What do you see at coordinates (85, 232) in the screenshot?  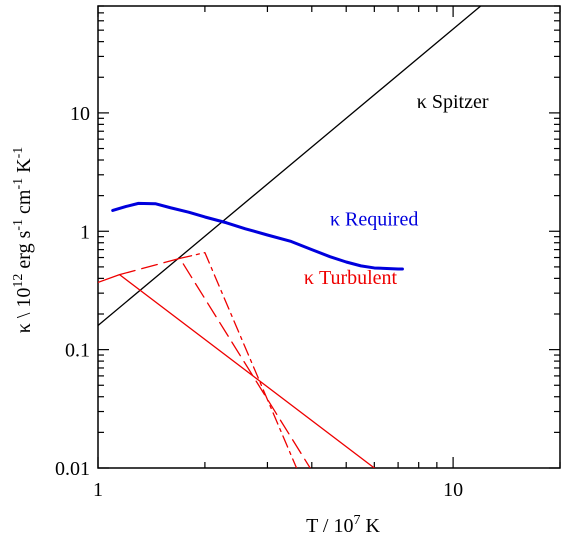 I see `y-tick-label: 1` at bounding box center [85, 232].